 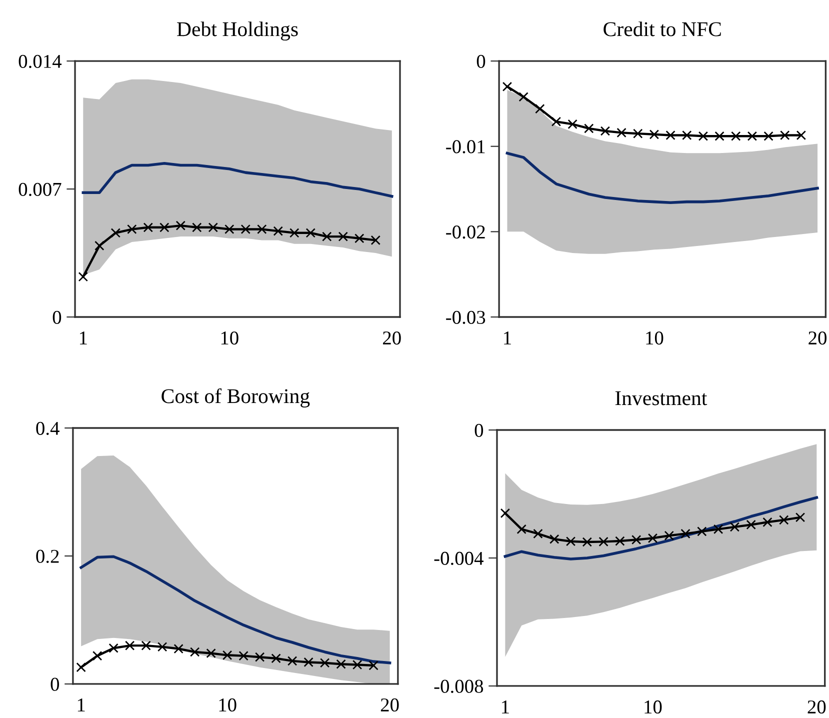 What do you see at coordinates (459, 686) in the screenshot?
I see `y-tick-label: -0.008` at bounding box center [459, 686].